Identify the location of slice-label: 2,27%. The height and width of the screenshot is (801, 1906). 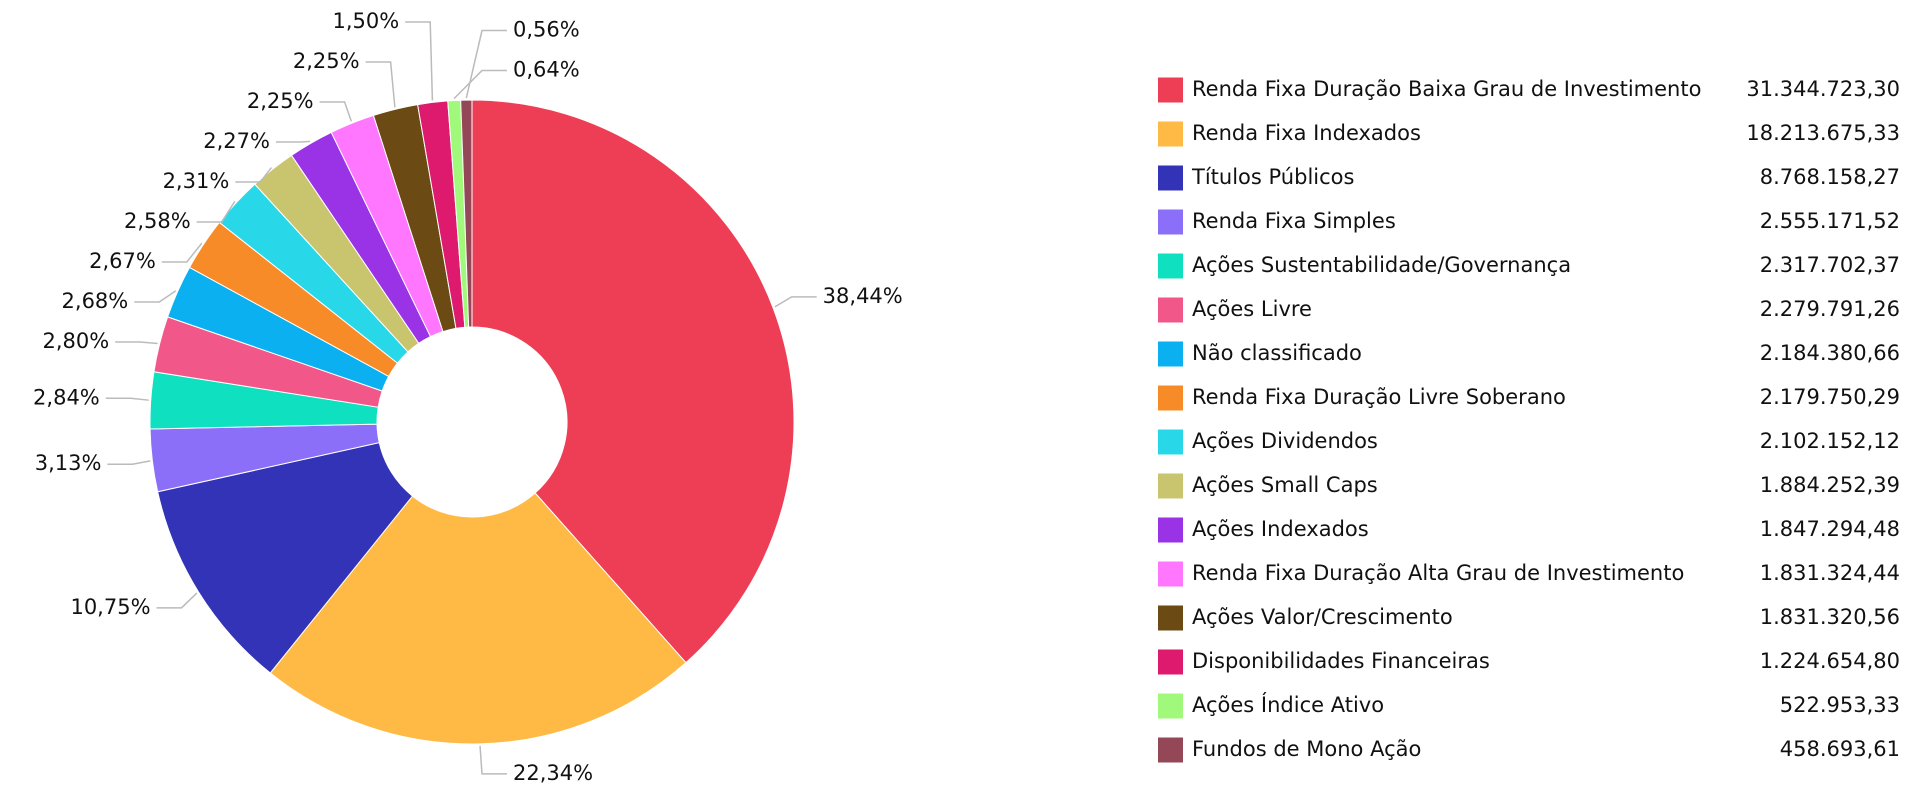
(236, 141).